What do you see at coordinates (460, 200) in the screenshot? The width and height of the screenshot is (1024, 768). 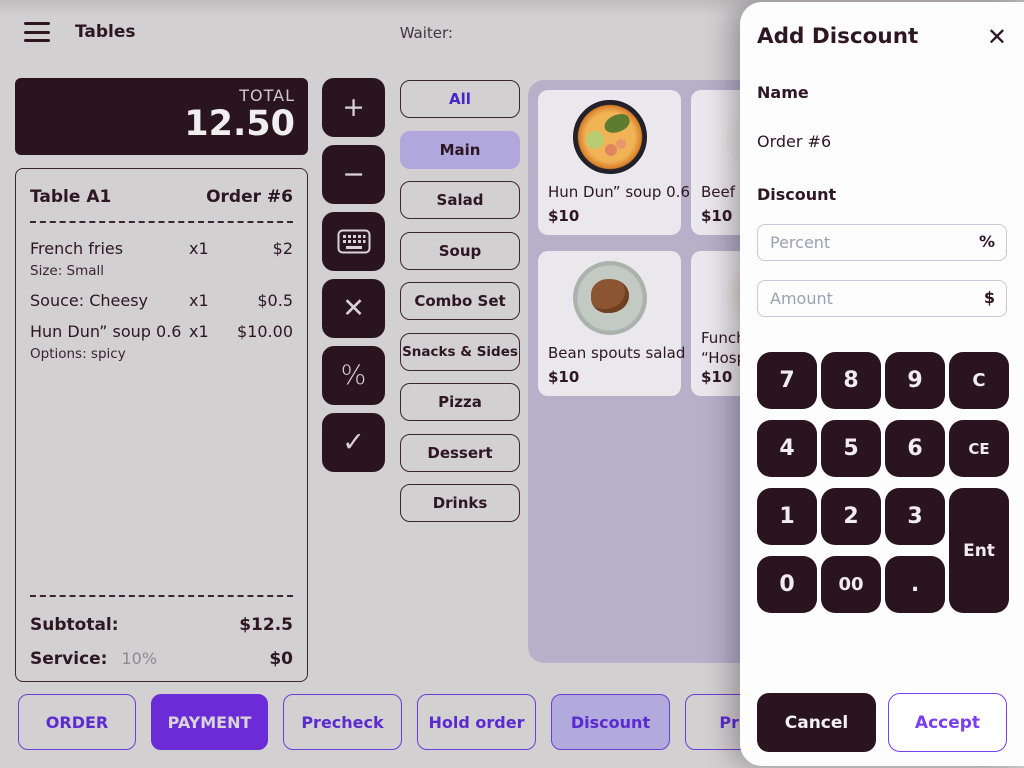 I see `category-salad: Salad` at bounding box center [460, 200].